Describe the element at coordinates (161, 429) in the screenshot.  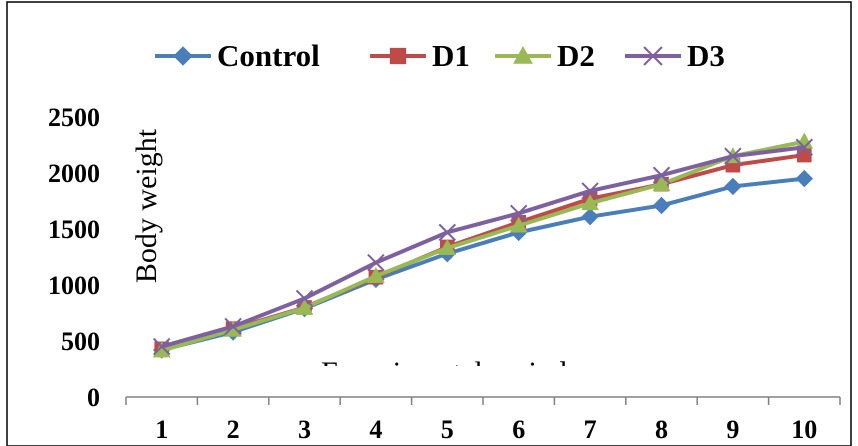
I see `x-tick-label: 1` at that location.